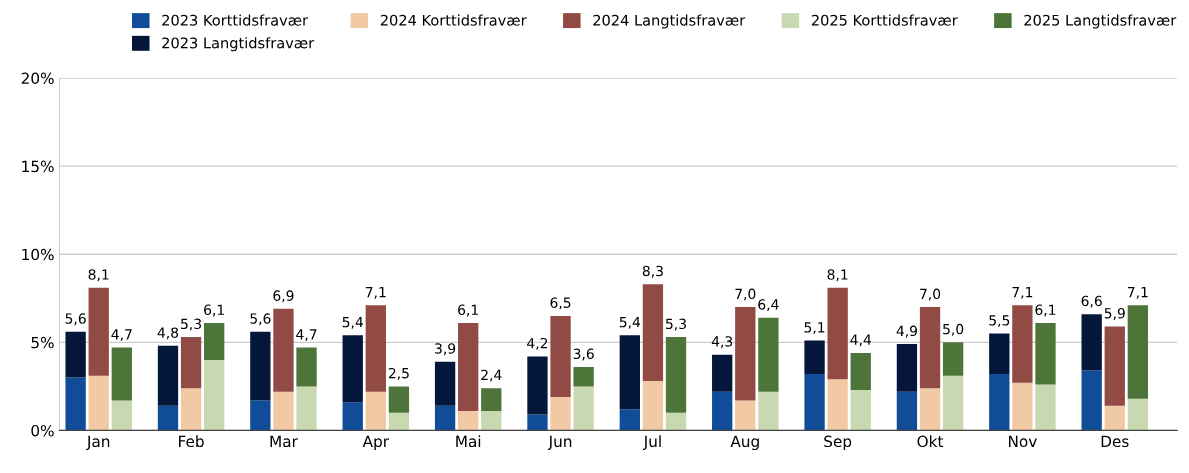 Image resolution: width=1189 pixels, height=473 pixels. Describe the element at coordinates (838, 443) in the screenshot. I see `x-tick-label: Sep` at that location.